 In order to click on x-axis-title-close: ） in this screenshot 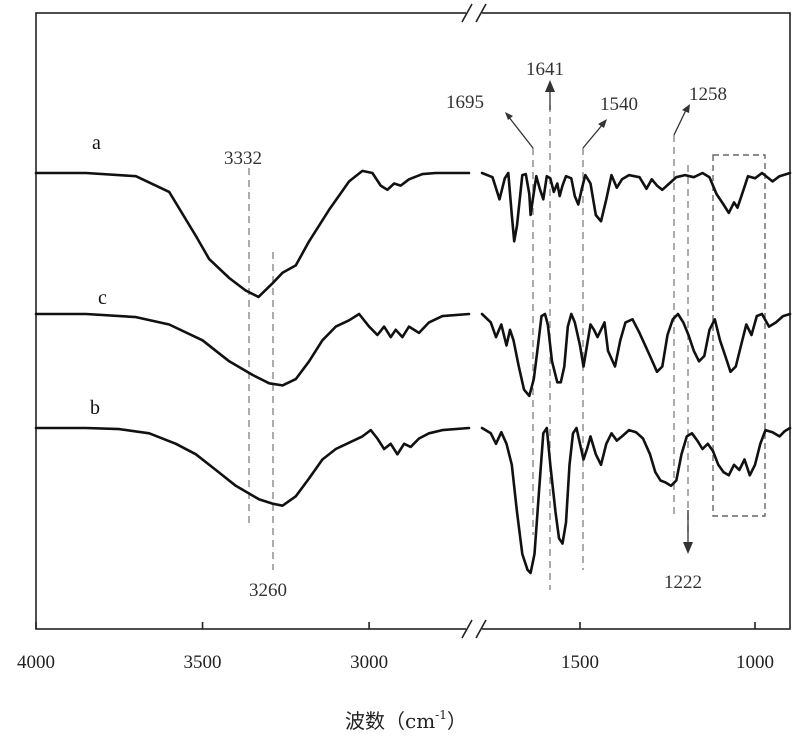, I will do `click(457, 721)`.